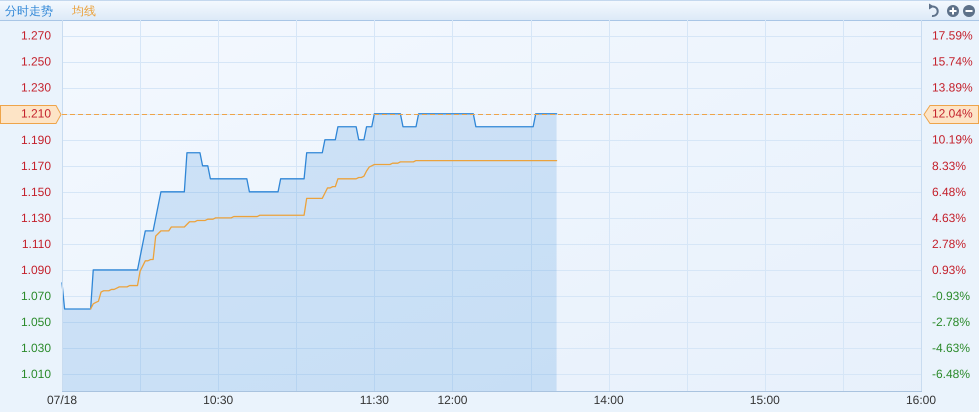  Describe the element at coordinates (375, 400) in the screenshot. I see `x-tick-label: 11:30` at that location.